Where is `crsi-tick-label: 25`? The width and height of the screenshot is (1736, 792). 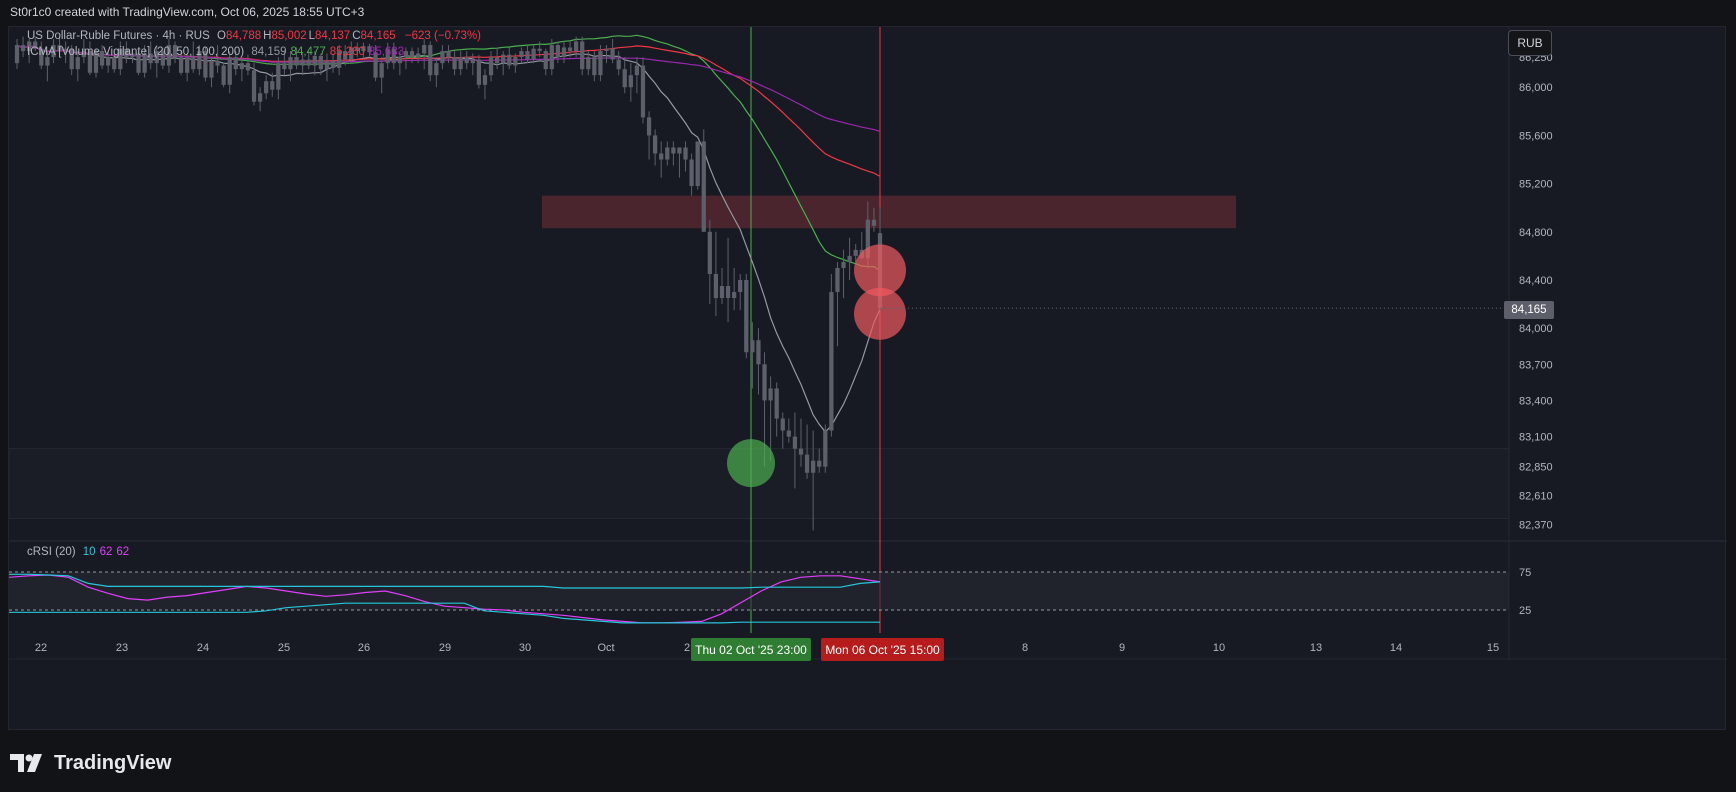
crsi-tick-label: 25 is located at coordinates (1525, 611).